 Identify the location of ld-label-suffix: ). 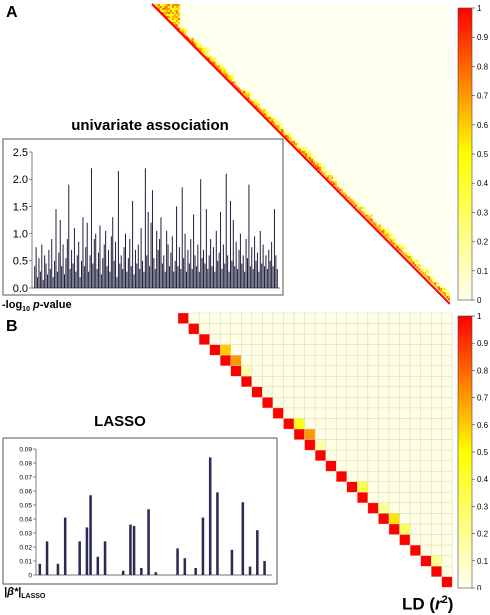
(450, 604).